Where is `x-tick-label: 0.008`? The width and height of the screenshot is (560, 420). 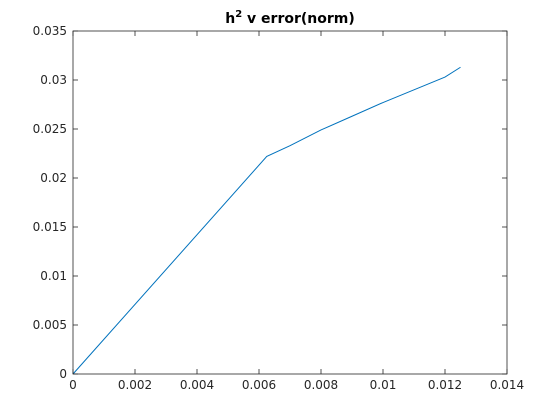 x-tick-label: 0.008 is located at coordinates (321, 385).